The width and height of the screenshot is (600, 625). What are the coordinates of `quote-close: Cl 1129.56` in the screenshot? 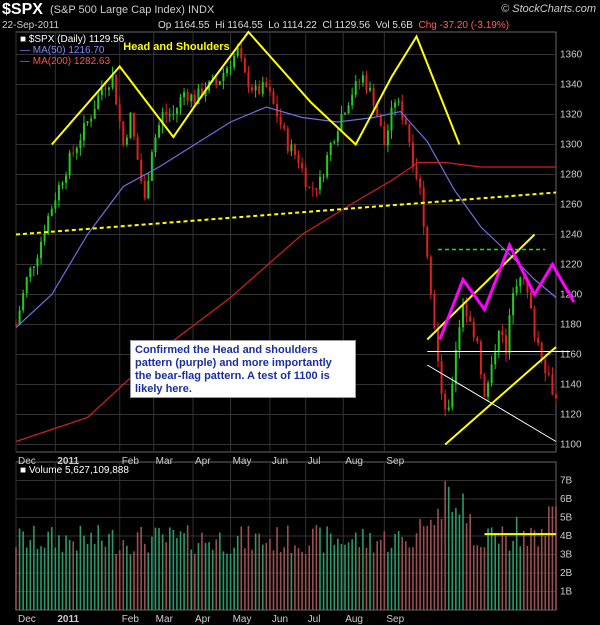 It's located at (346, 25).